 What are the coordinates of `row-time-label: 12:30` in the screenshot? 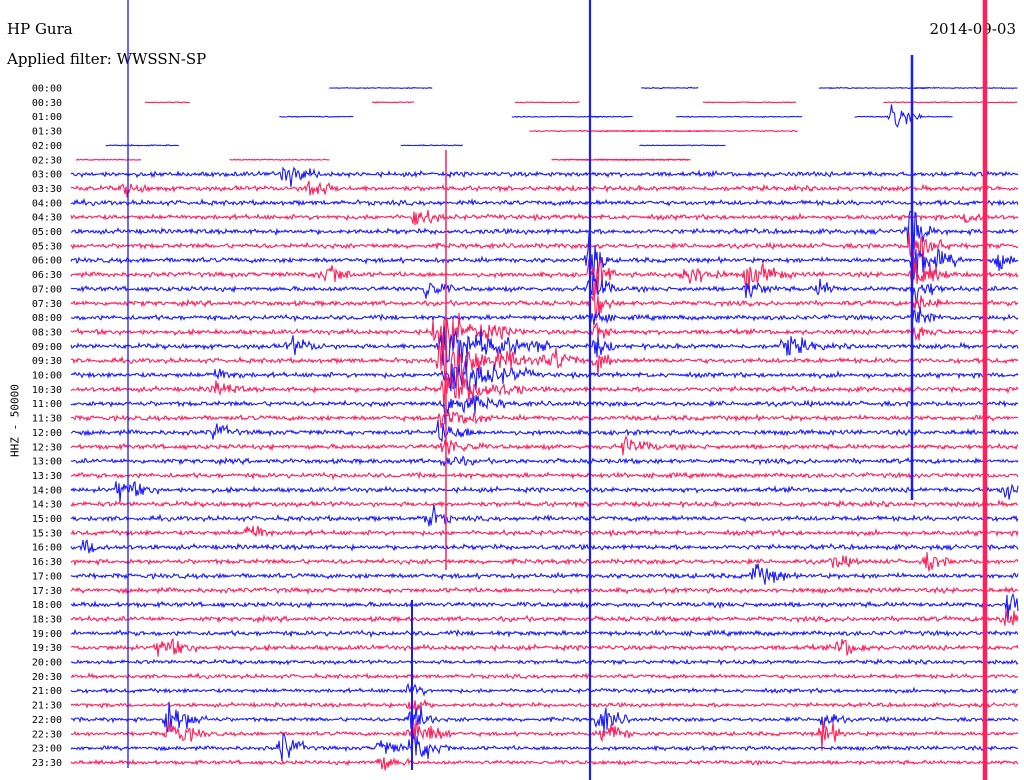 It's located at (47, 447).